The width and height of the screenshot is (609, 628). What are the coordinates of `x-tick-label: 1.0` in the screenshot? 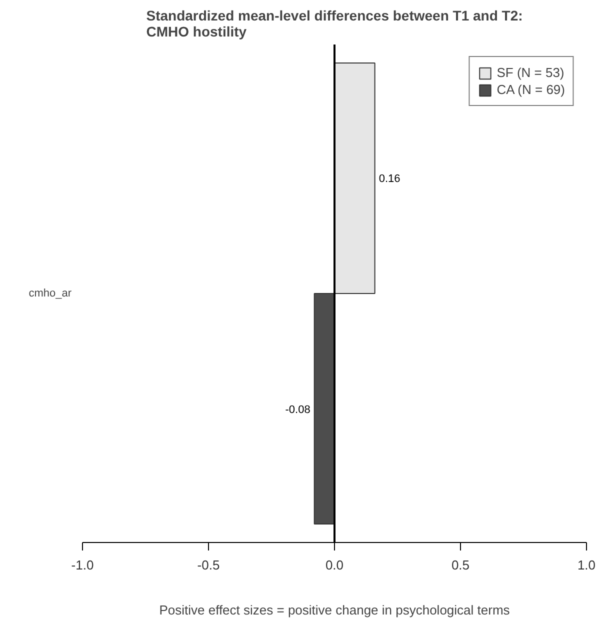 It's located at (586, 565).